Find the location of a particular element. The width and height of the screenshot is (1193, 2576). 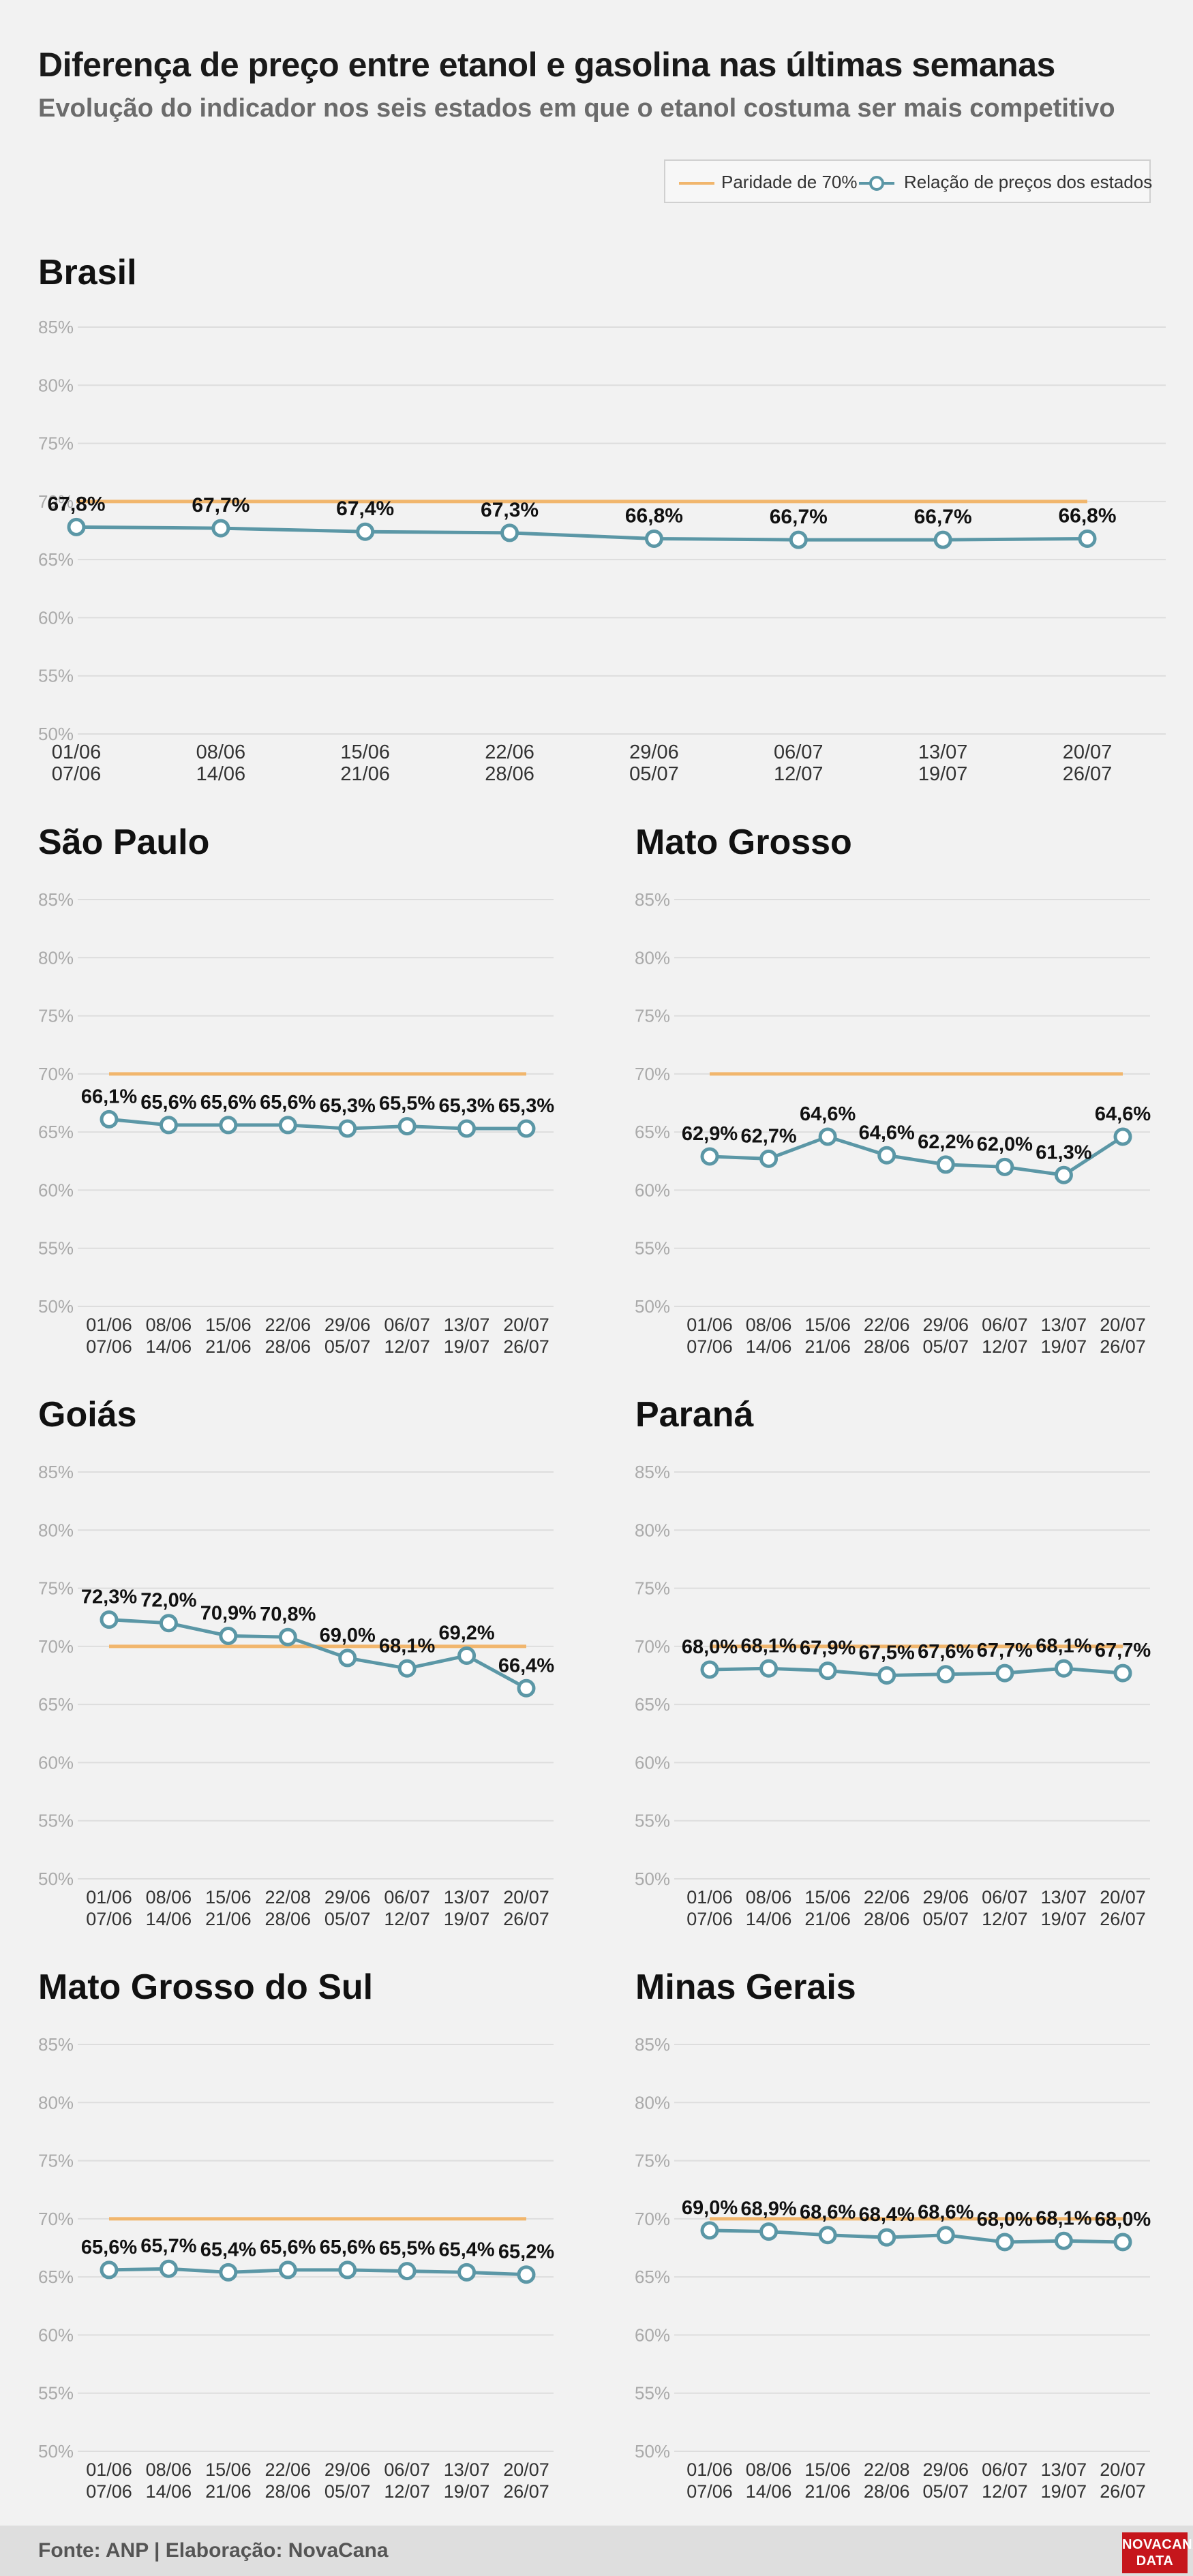

data-label: 66,4% is located at coordinates (526, 1665).